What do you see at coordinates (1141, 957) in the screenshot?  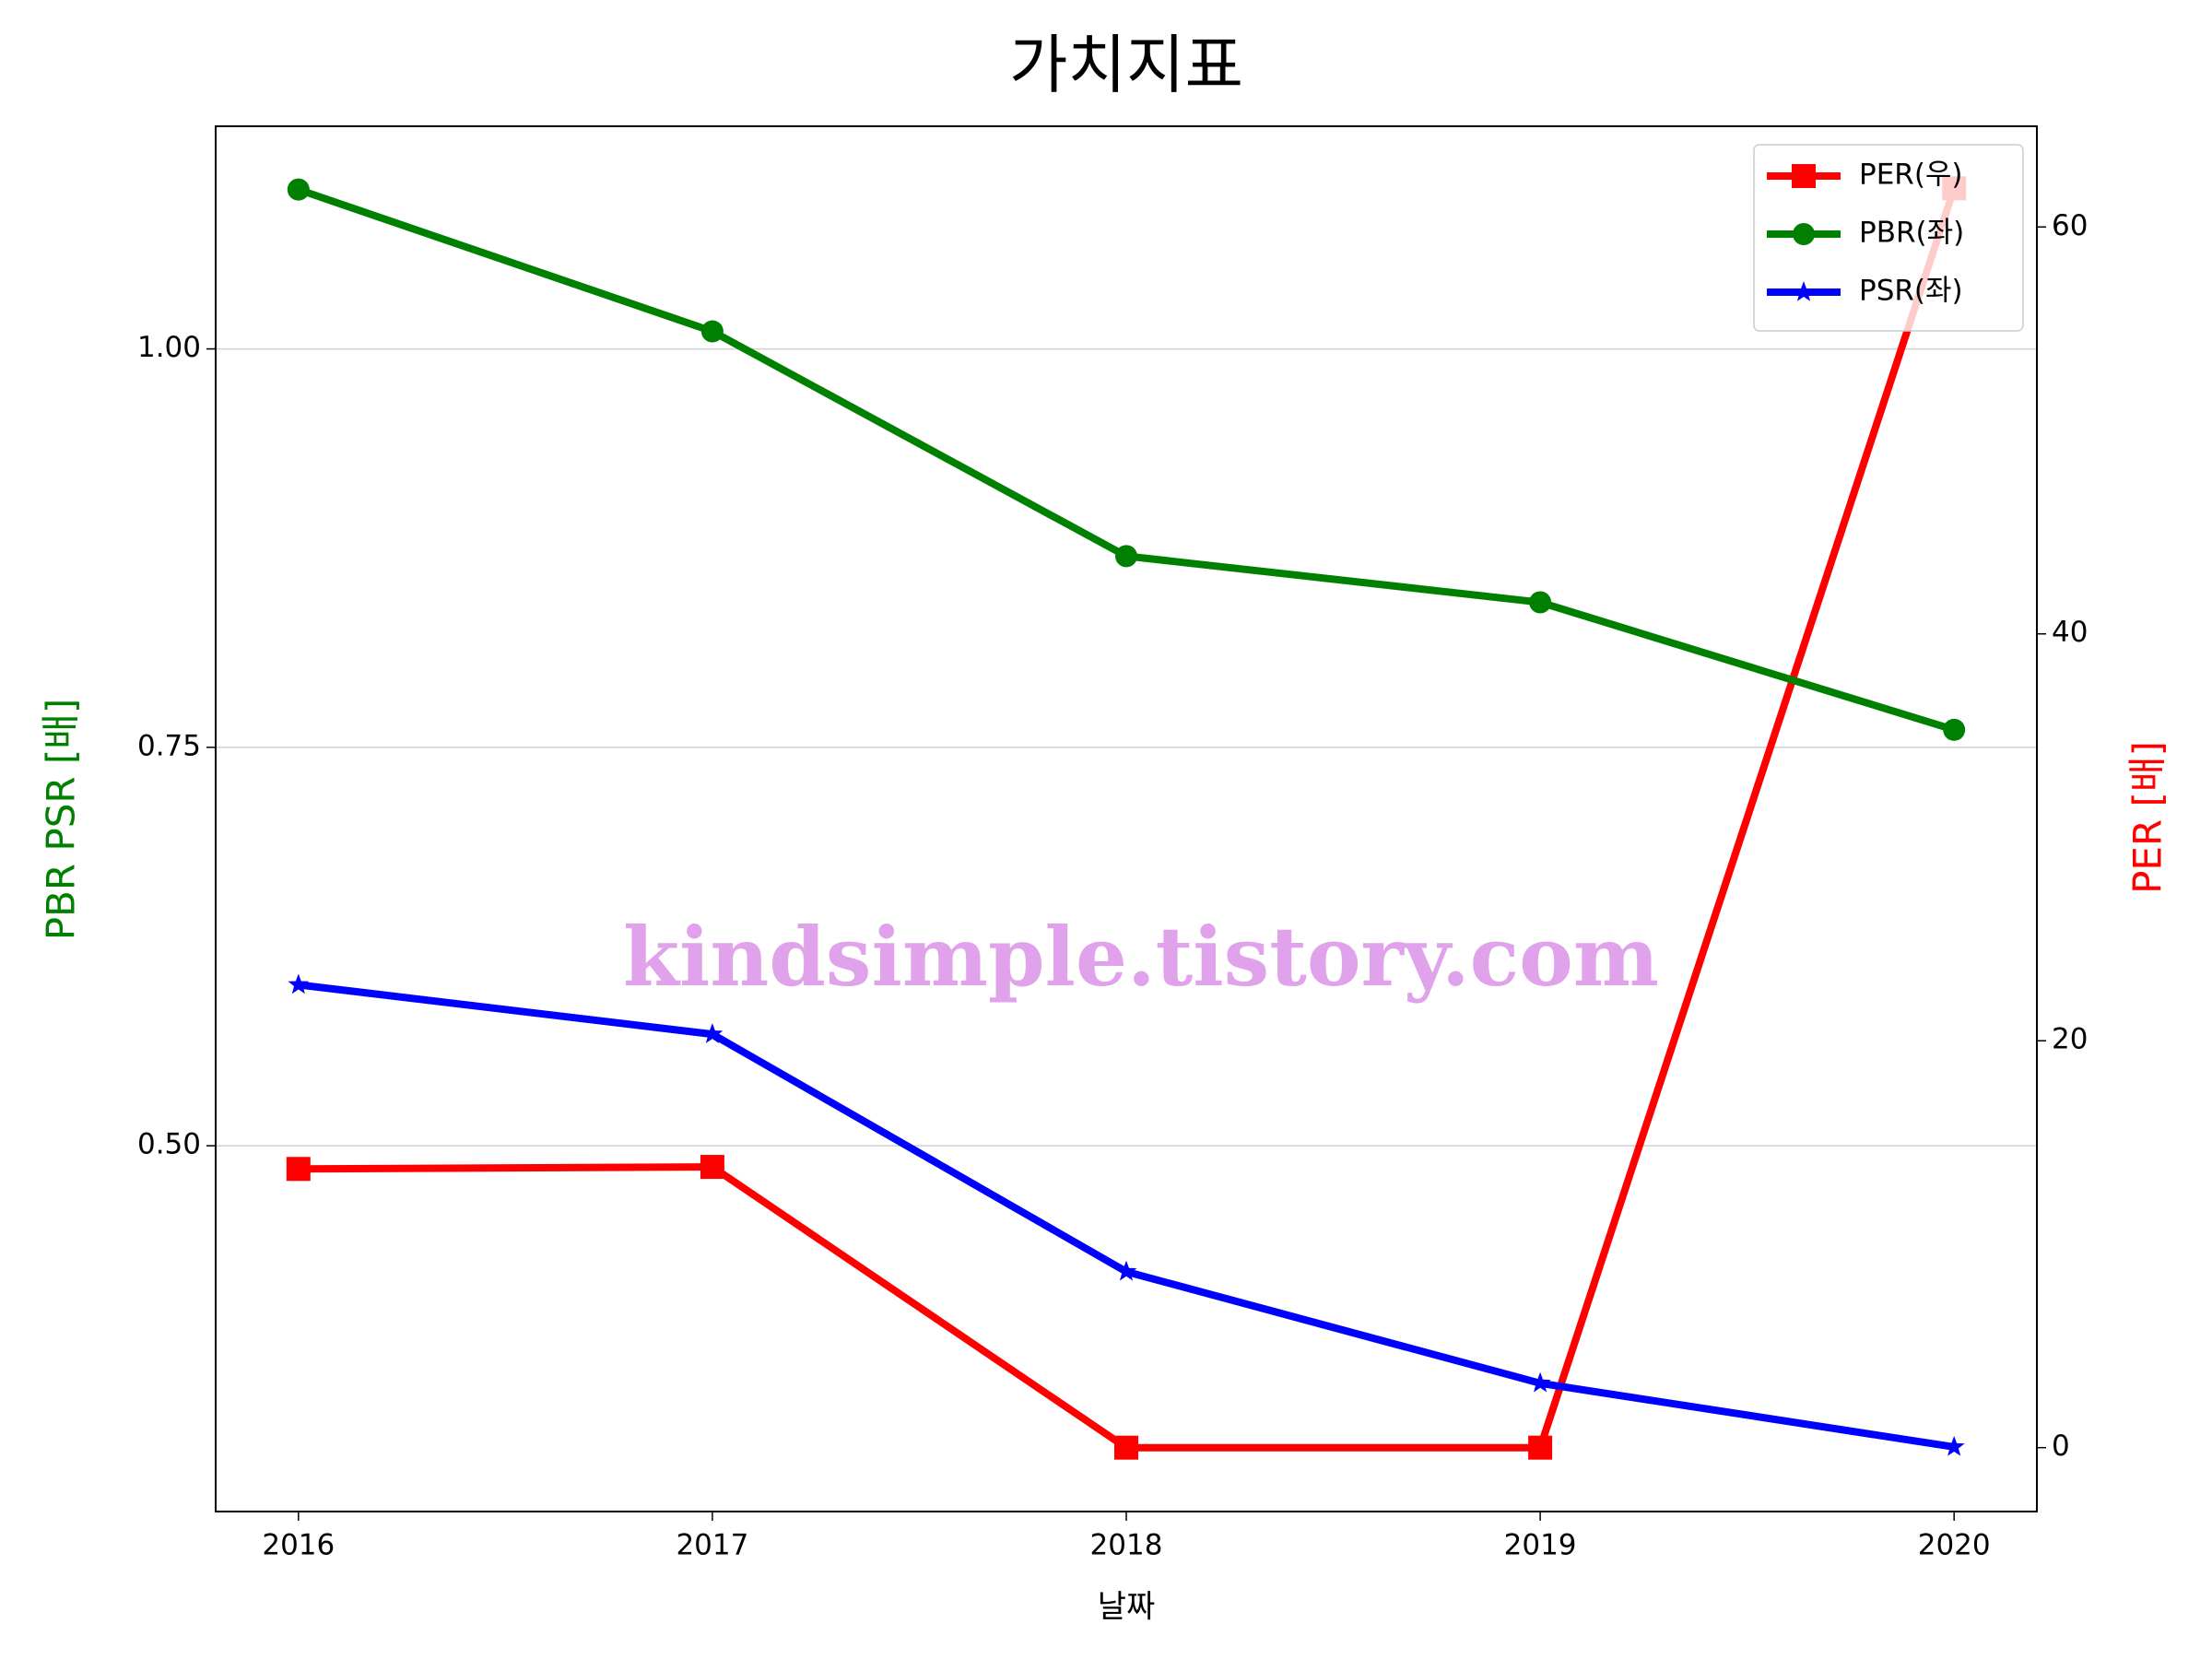 I see `watermark: kindsimple.tistory.com` at bounding box center [1141, 957].